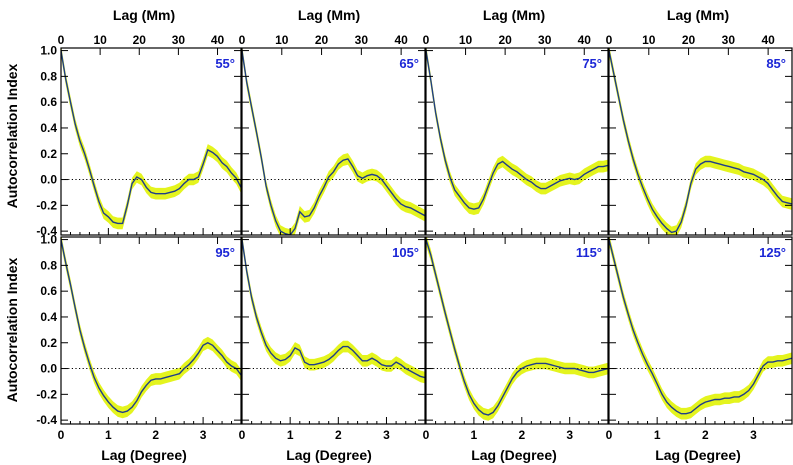 The height and width of the screenshot is (465, 793). What do you see at coordinates (514, 15) in the screenshot?
I see `top-axis-title-3: Lag (Mm)` at bounding box center [514, 15].